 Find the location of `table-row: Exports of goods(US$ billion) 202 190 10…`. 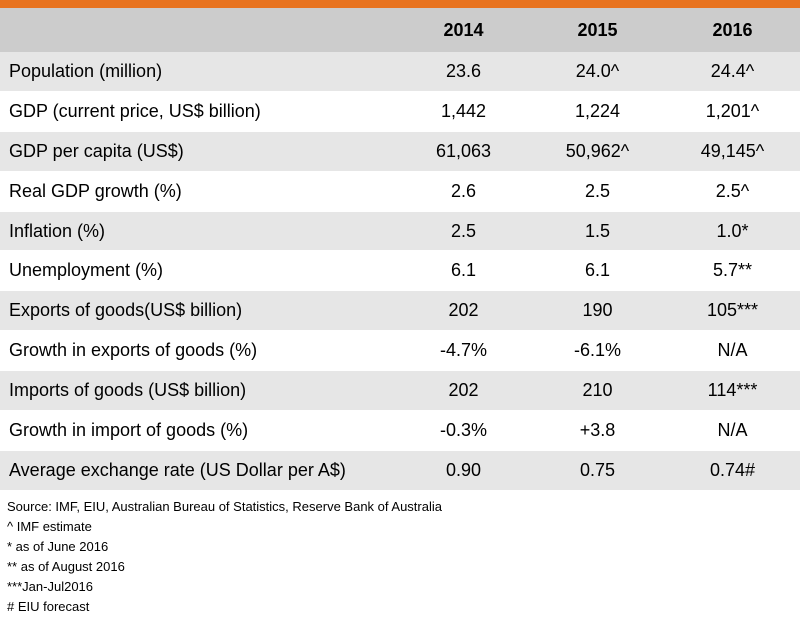

table-row: Exports of goods(US$ billion) 202 190 10… is located at coordinates (400, 311).